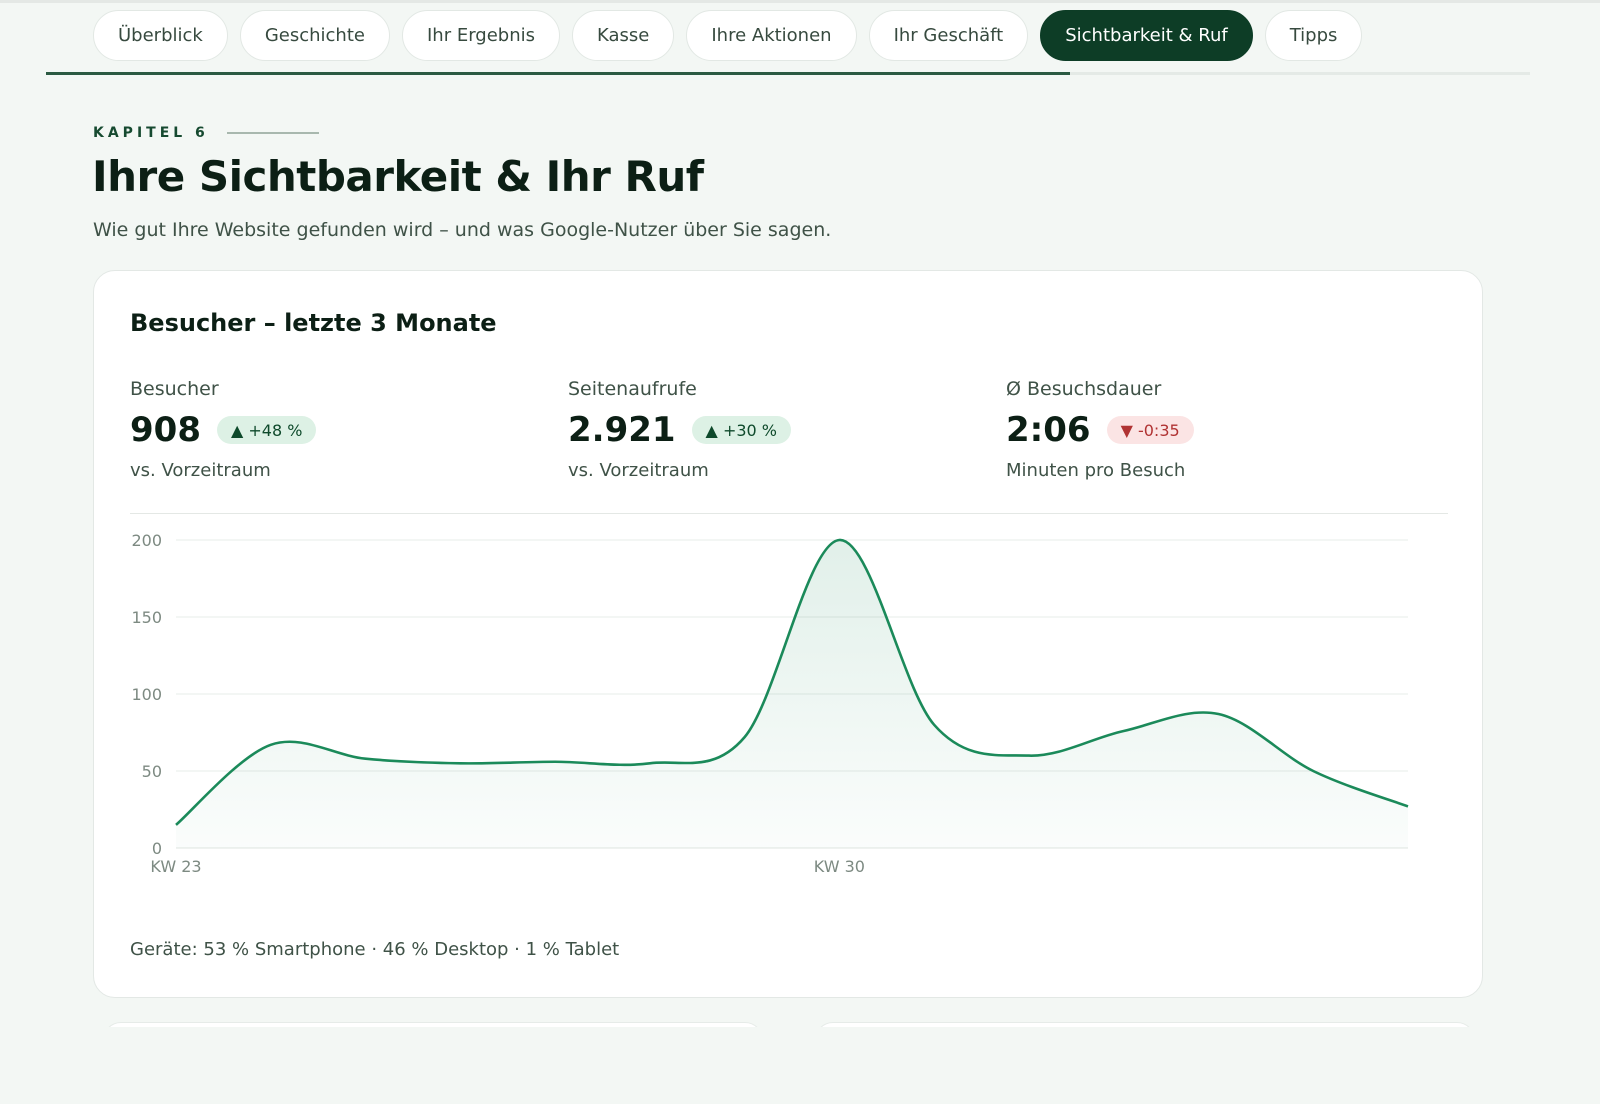  What do you see at coordinates (1150, 430) in the screenshot?
I see `kpi-delta-badge: ▼ -0:35` at bounding box center [1150, 430].